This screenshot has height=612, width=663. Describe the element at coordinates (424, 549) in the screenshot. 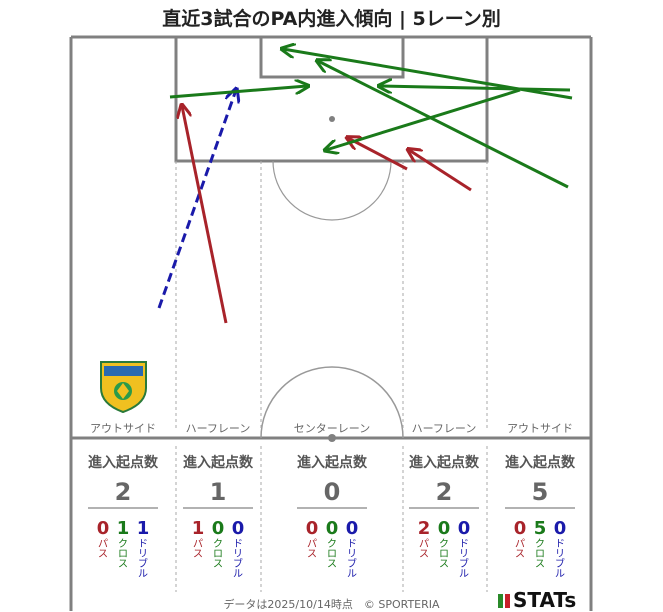

I see `lane-4-pass-label: パス` at that location.